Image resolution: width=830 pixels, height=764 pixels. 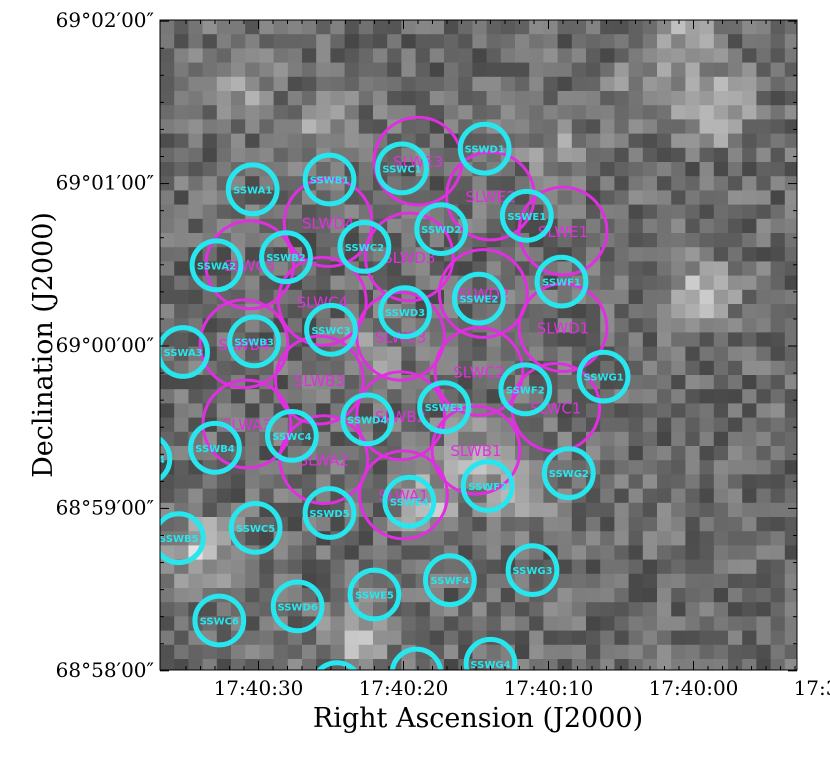 I want to click on x-tick-label: 17:40:10, so click(x=549, y=688).